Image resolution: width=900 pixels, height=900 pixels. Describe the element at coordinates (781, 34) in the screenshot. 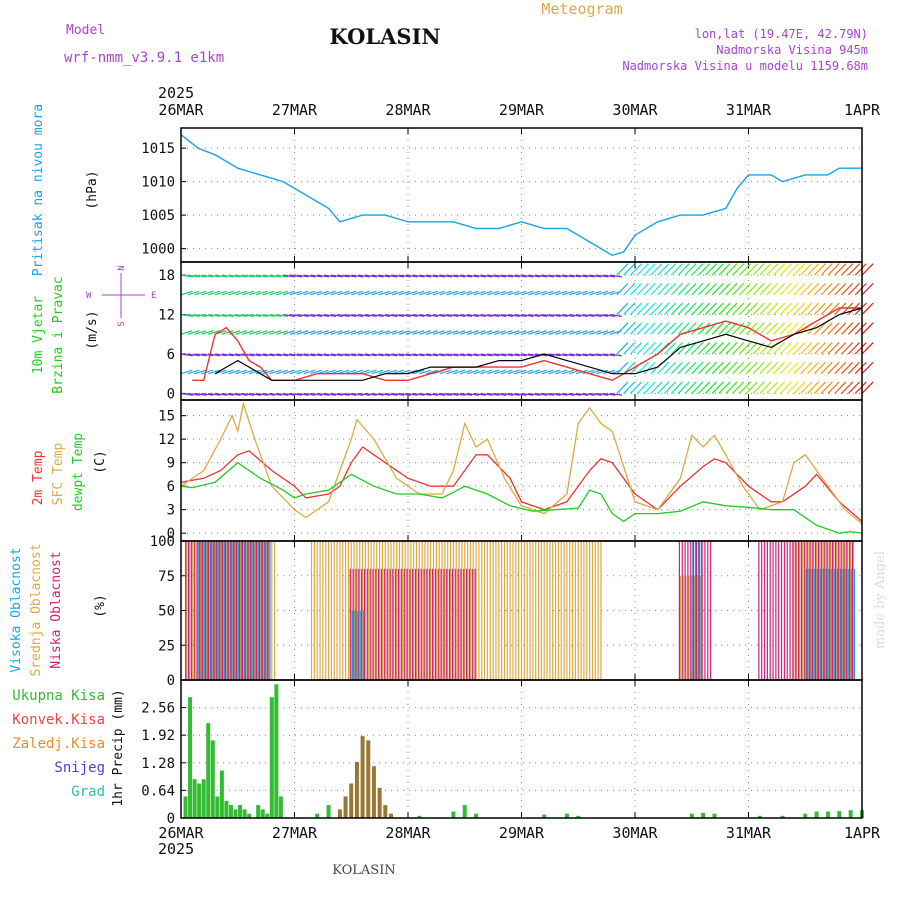

I see `lonlat-label: lon,lat (19.47E, 42.79N)` at that location.